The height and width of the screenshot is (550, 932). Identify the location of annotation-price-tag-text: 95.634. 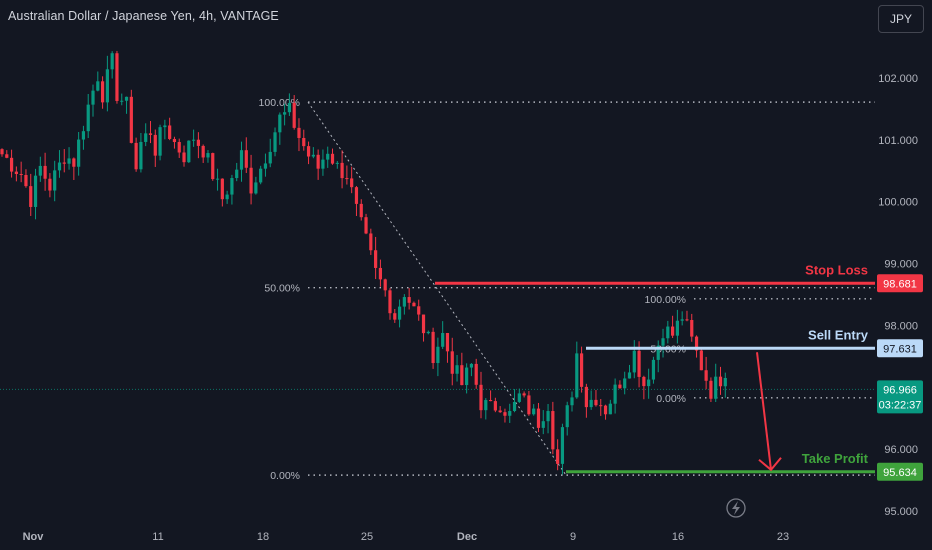
(900, 473).